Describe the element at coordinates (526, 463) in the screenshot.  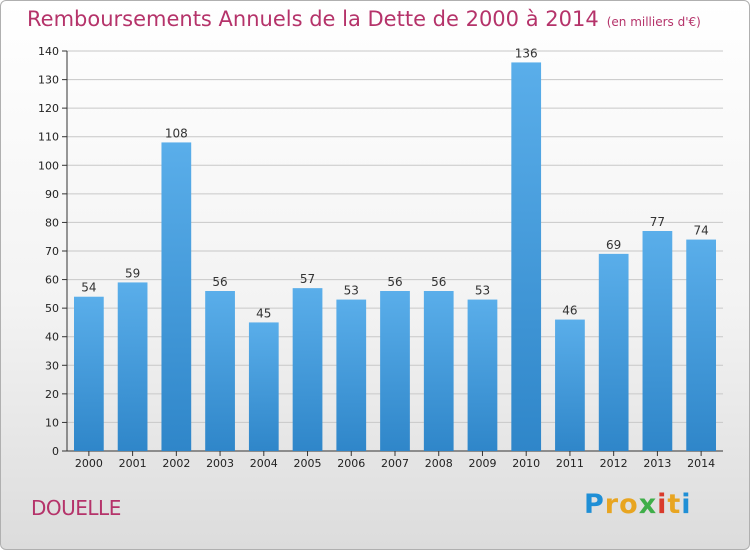
I see `x-tick-label: 2010` at that location.